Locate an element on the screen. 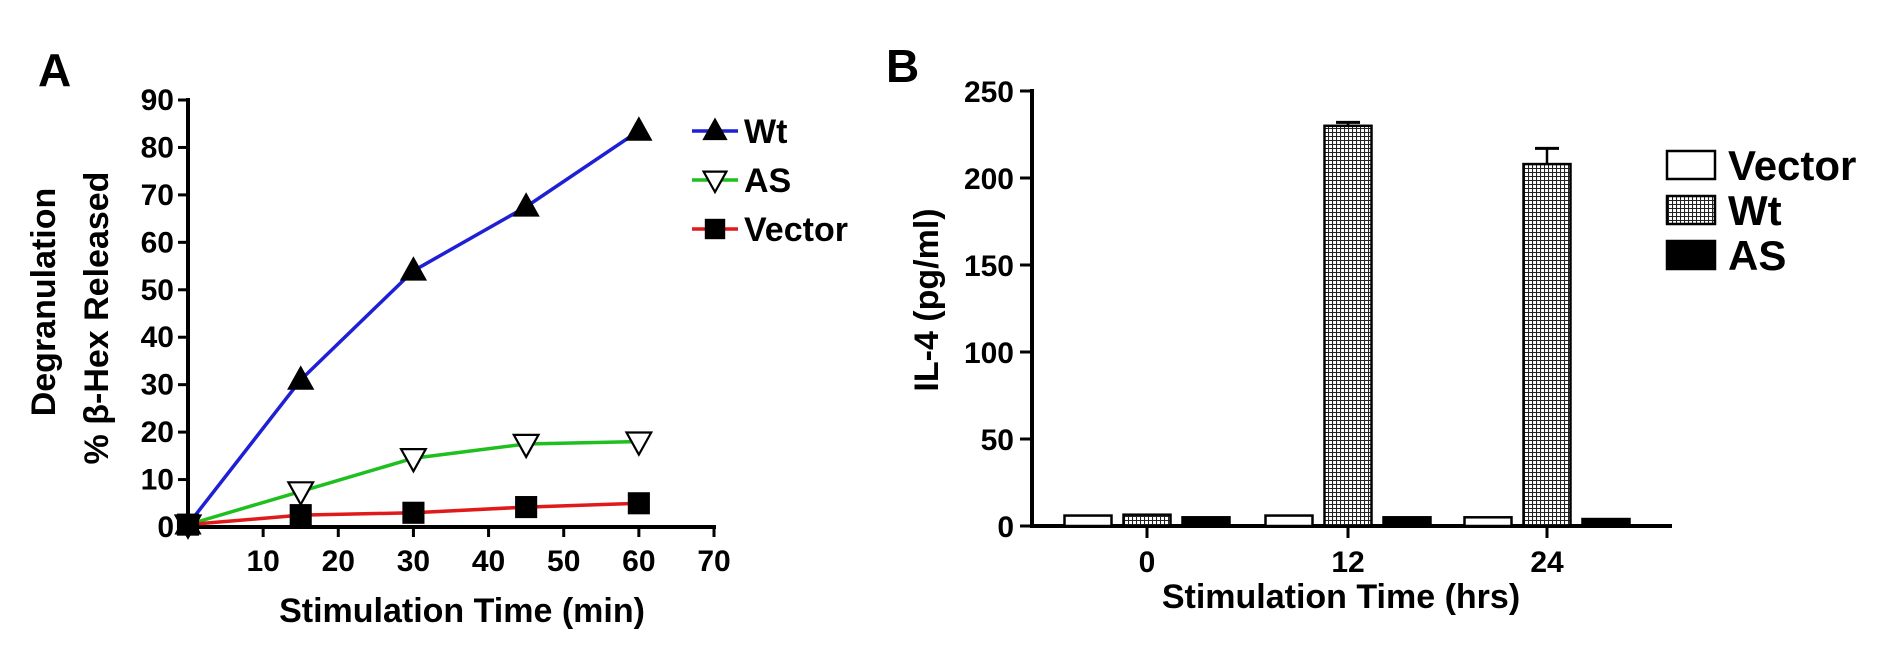 Image resolution: width=1895 pixels, height=656 pixels. panel-a-y-tick-label: 30 is located at coordinates (157, 385).